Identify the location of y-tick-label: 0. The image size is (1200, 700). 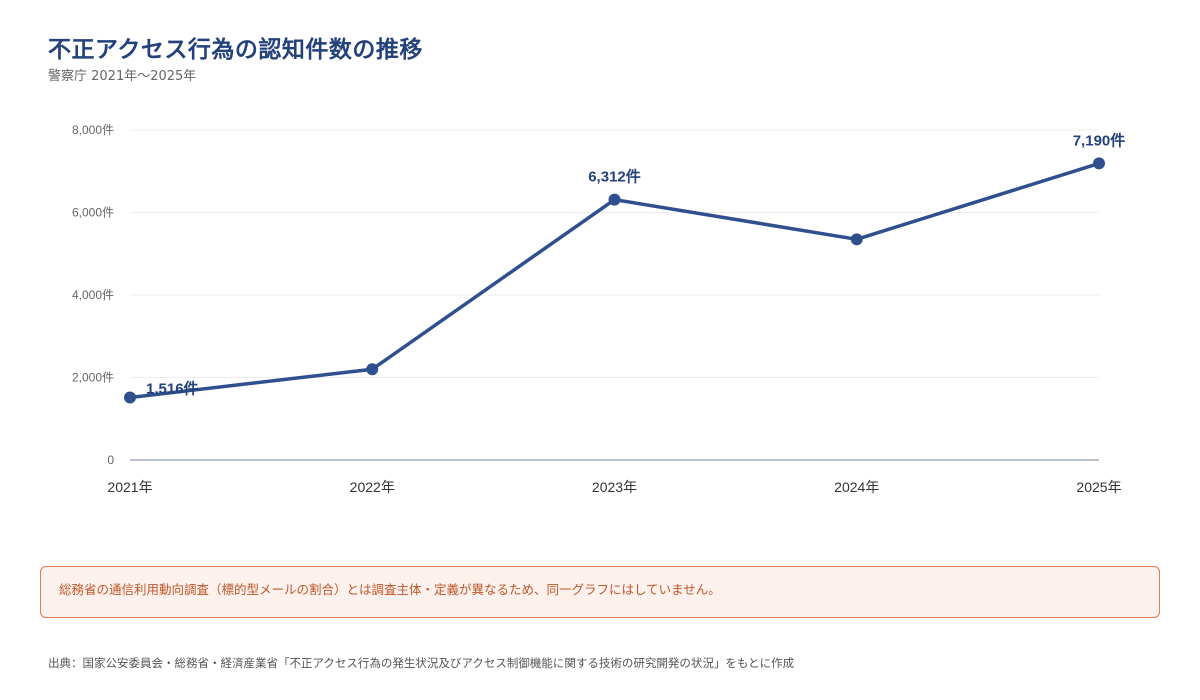
(110, 460).